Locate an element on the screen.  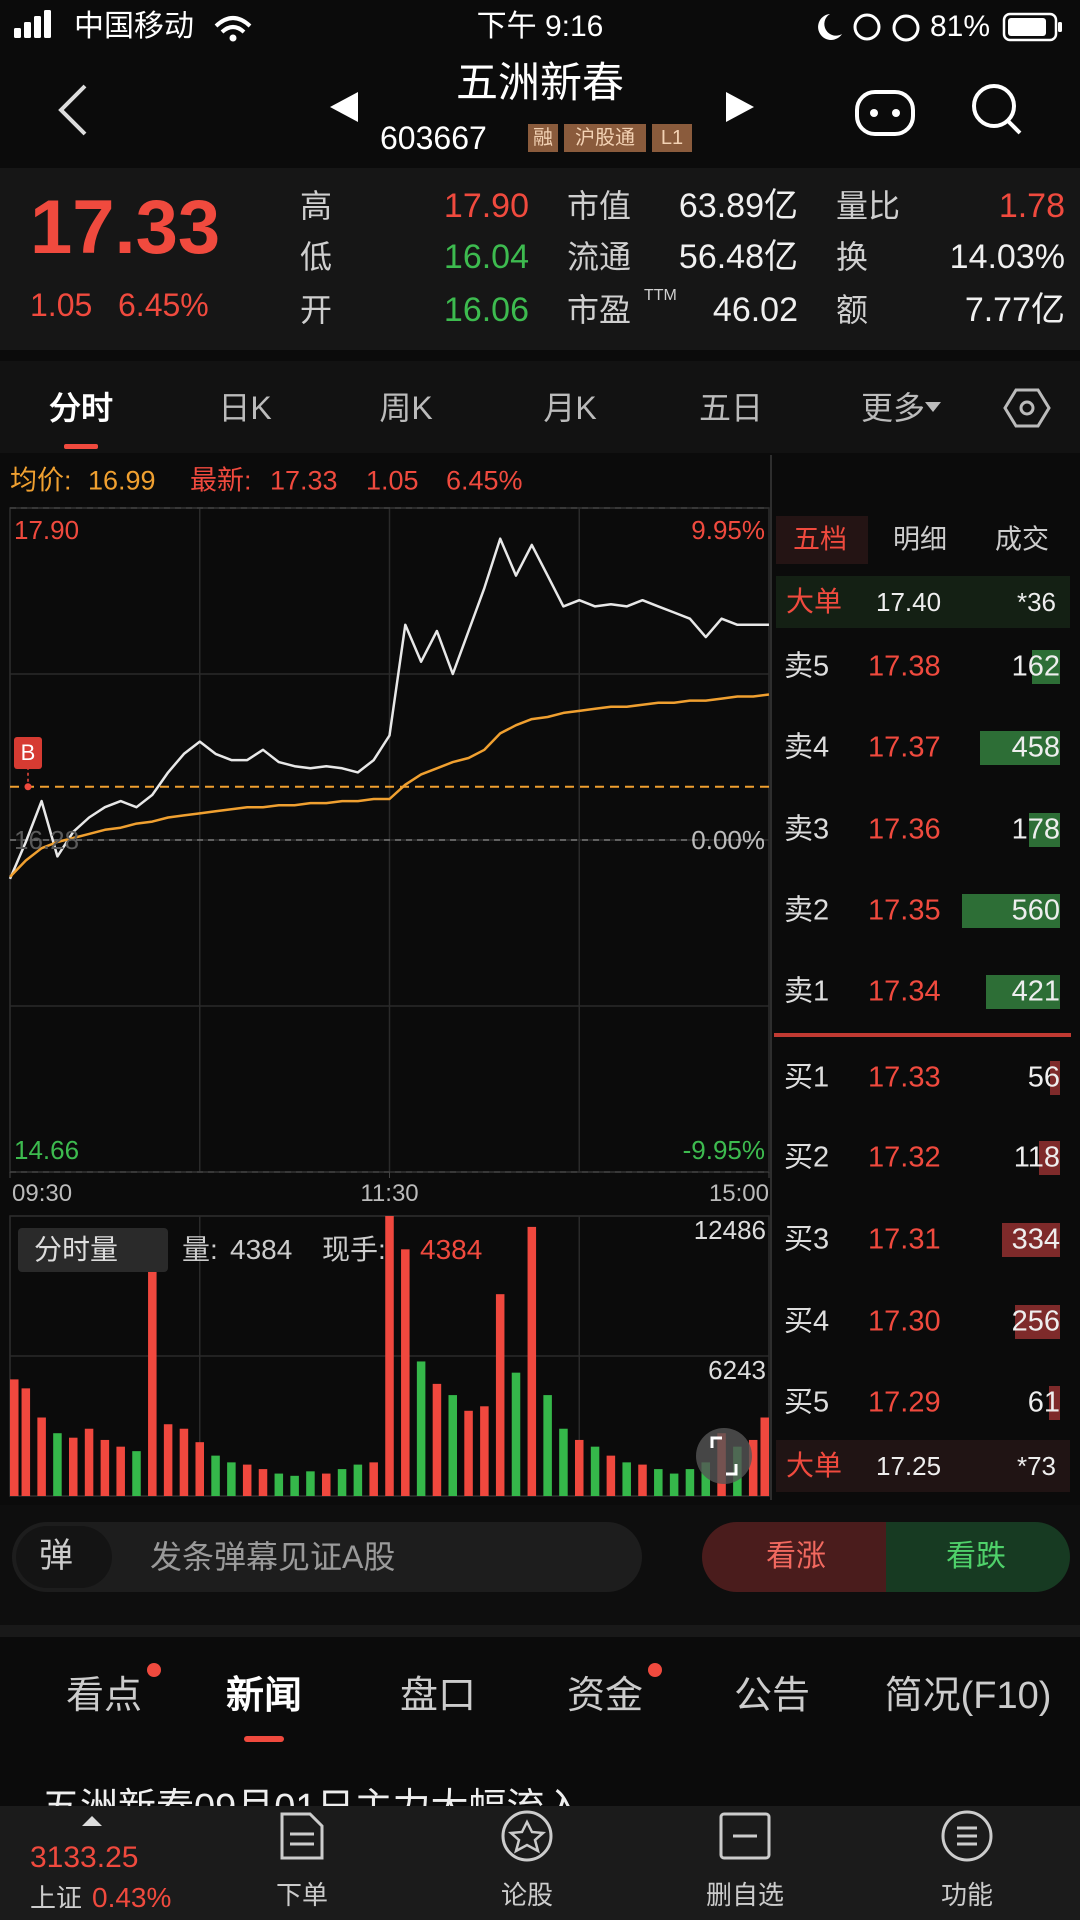
level-volume: 118 is located at coordinates (1036, 1157).